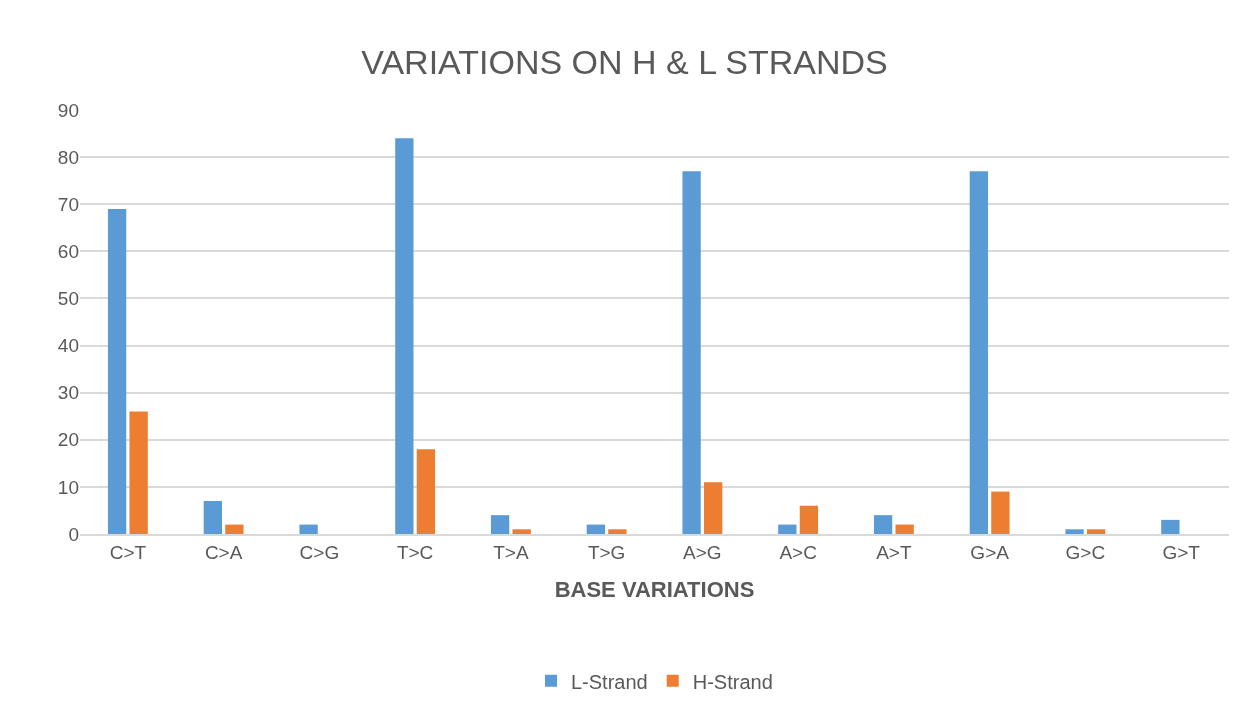 The height and width of the screenshot is (712, 1249). Describe the element at coordinates (415, 552) in the screenshot. I see `x-tick-label: T>C` at that location.